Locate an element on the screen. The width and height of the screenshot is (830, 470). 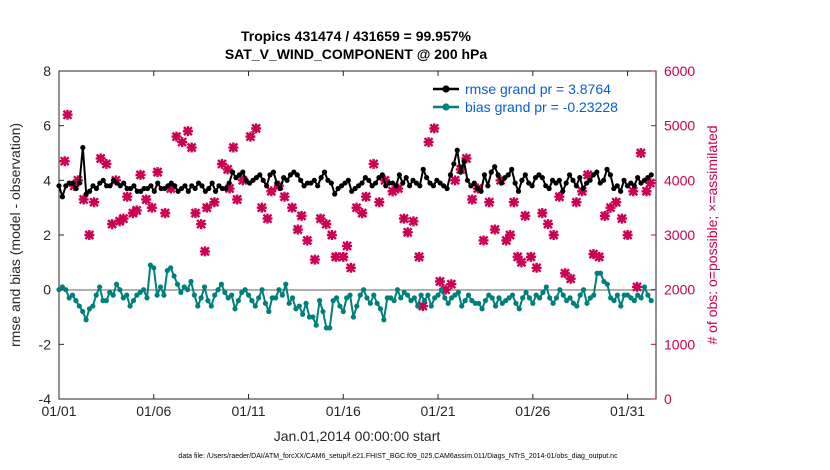
y-right-tick-label: 5000 is located at coordinates (679, 126).